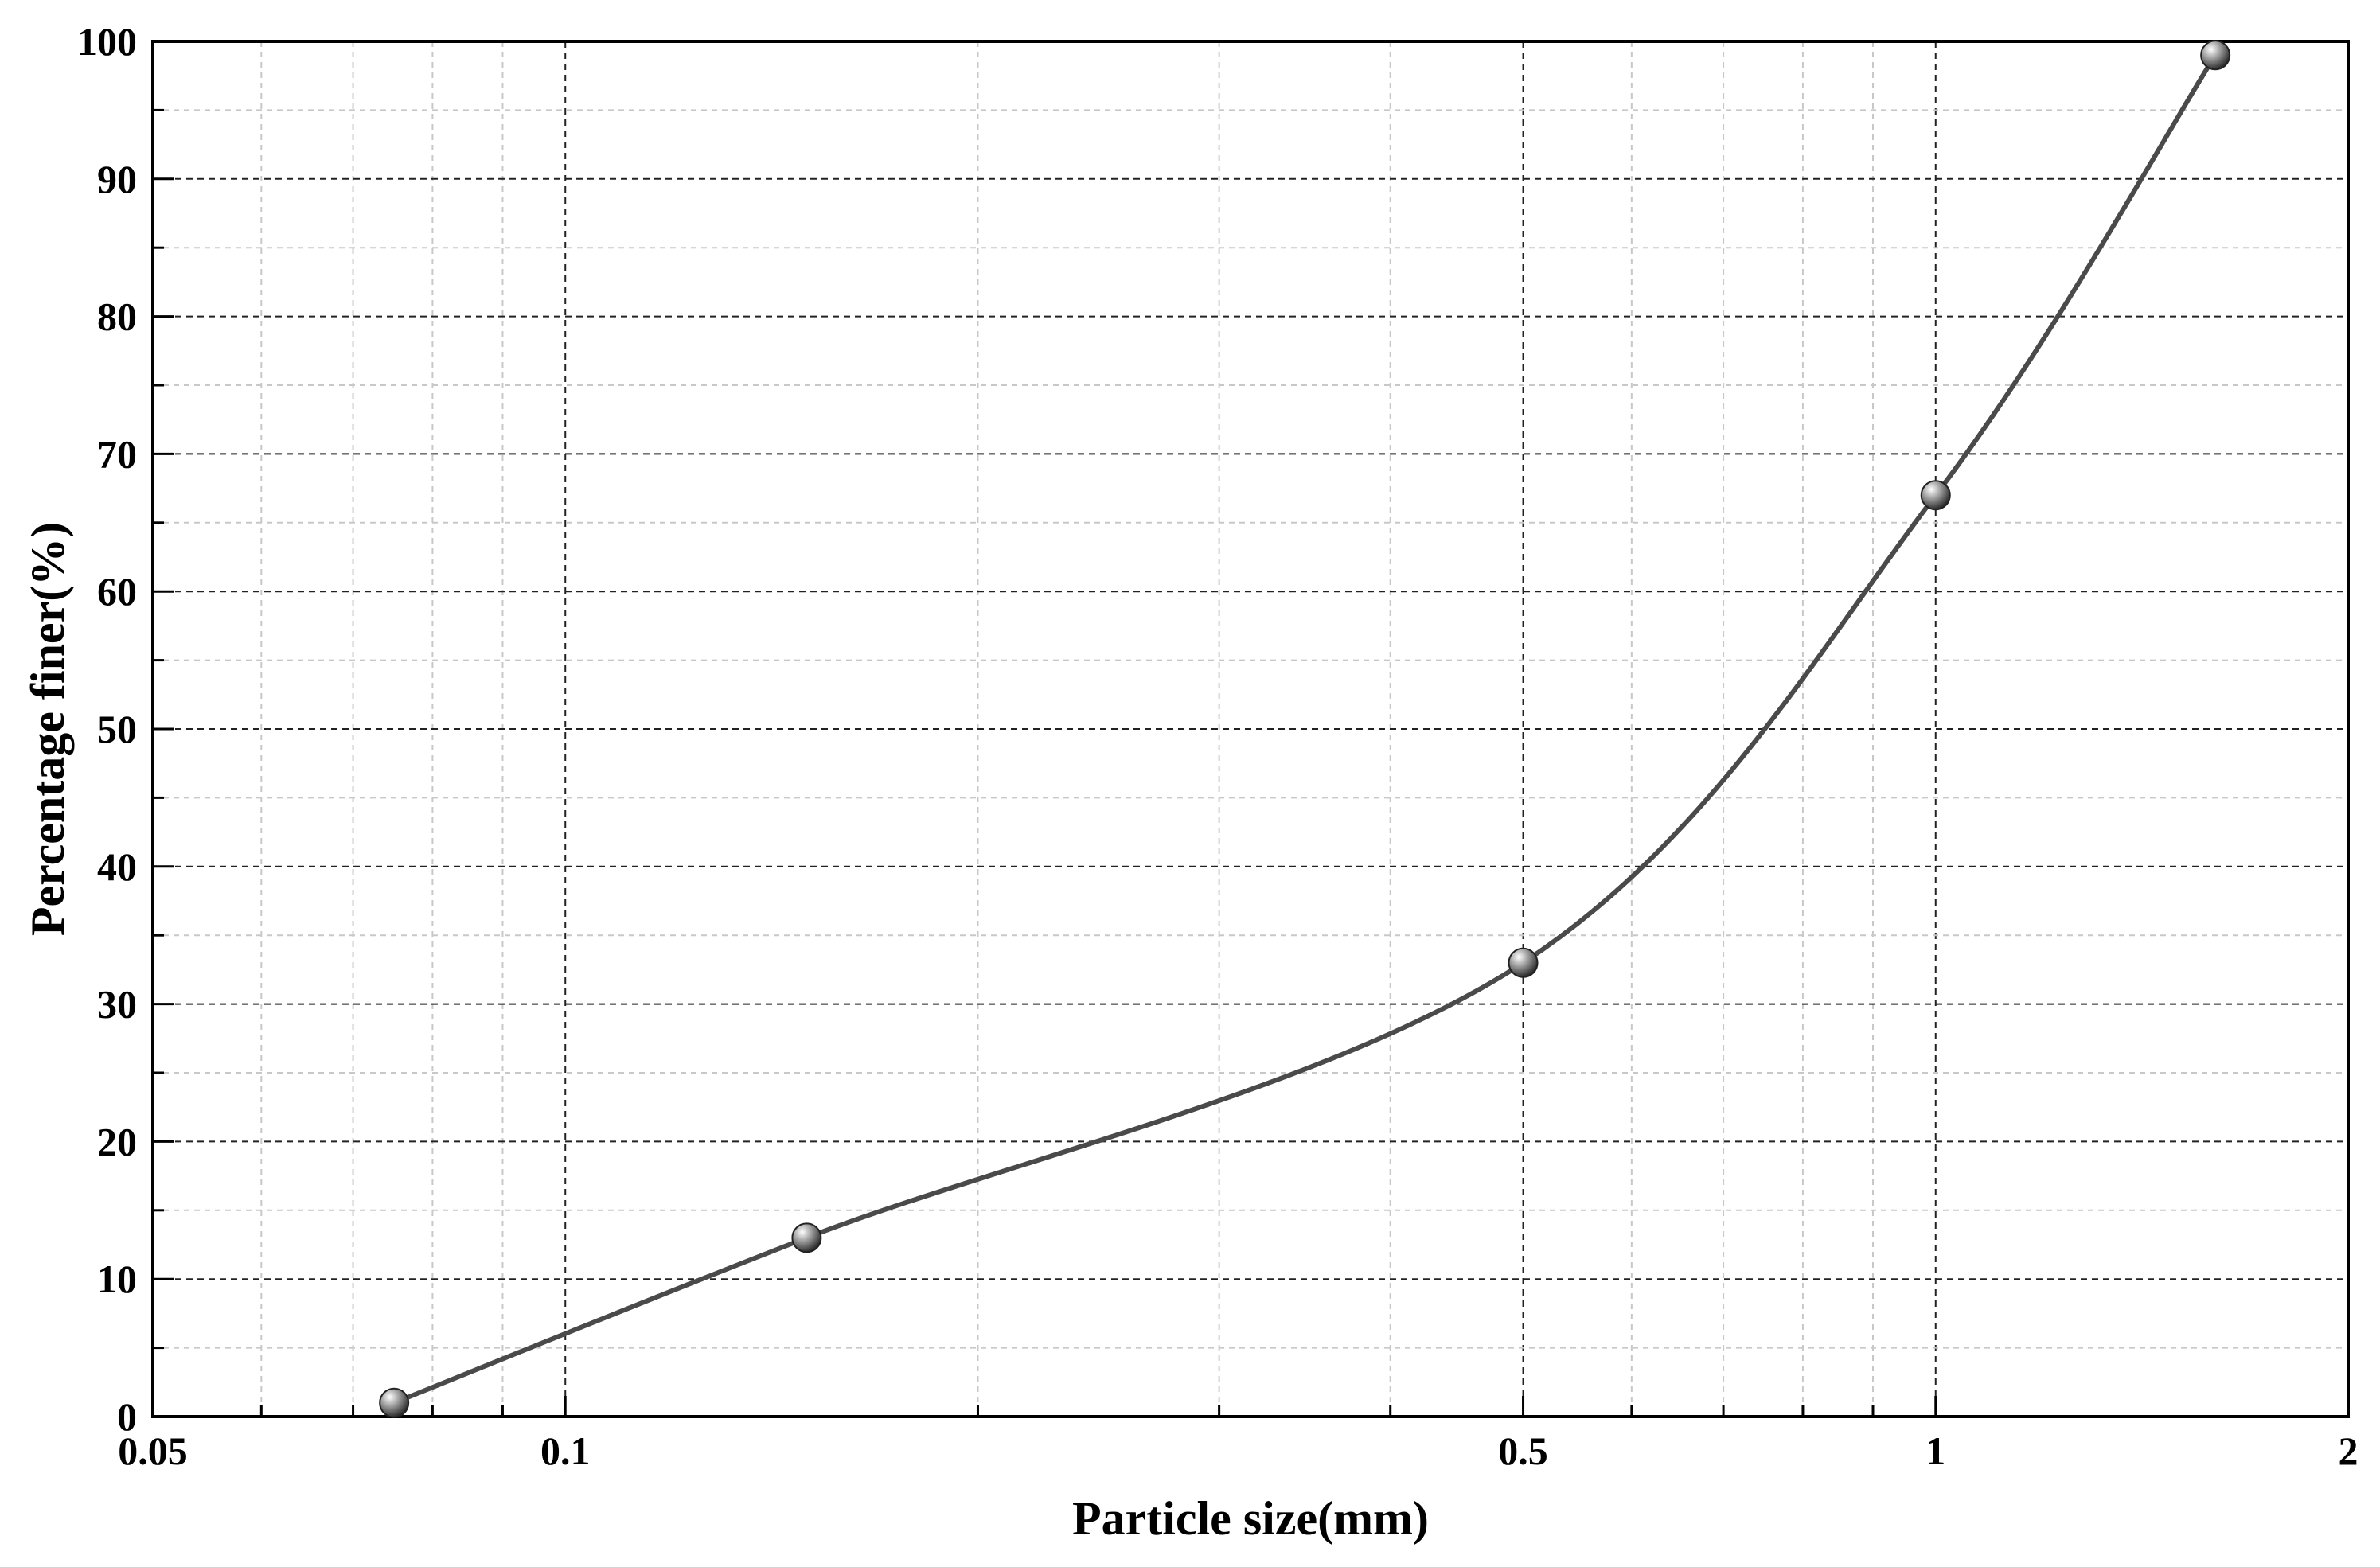  What do you see at coordinates (1935, 1451) in the screenshot?
I see `x-tick-label: 1` at bounding box center [1935, 1451].